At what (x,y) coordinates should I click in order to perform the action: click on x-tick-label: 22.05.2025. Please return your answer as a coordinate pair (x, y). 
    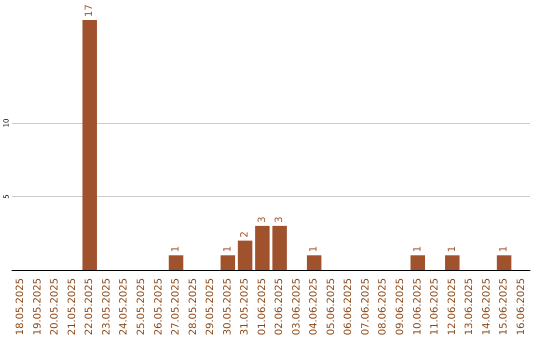
    Looking at the image, I should click on (90, 307).